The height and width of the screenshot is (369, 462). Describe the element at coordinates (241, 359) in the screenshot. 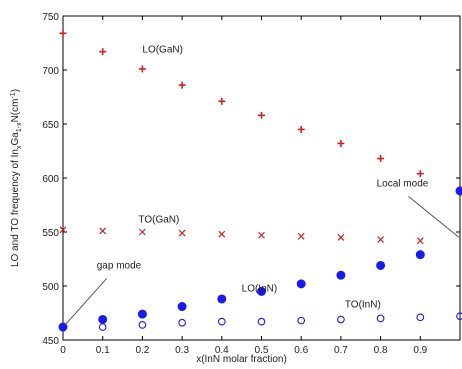

I see `x-axis-label: x(InN molar fraction)` at that location.